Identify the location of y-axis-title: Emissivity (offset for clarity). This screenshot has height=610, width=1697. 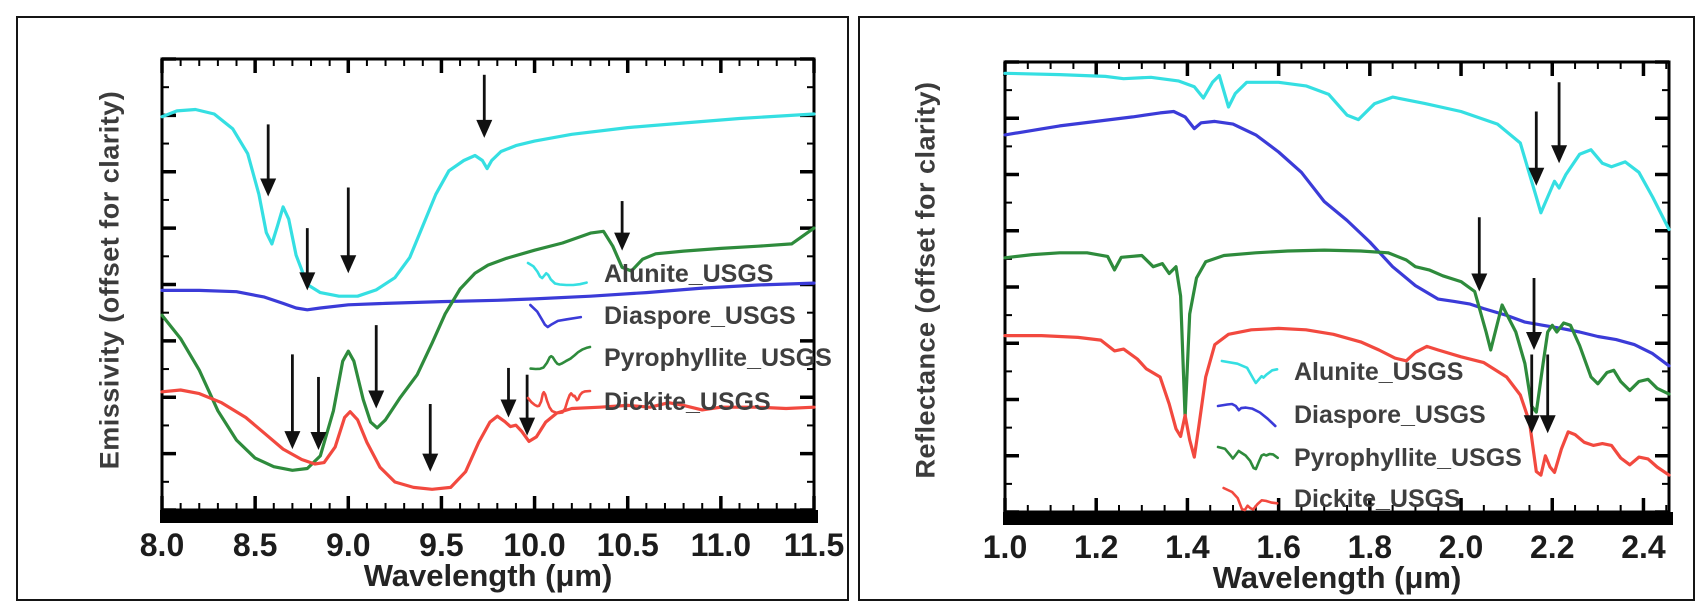
(109, 280).